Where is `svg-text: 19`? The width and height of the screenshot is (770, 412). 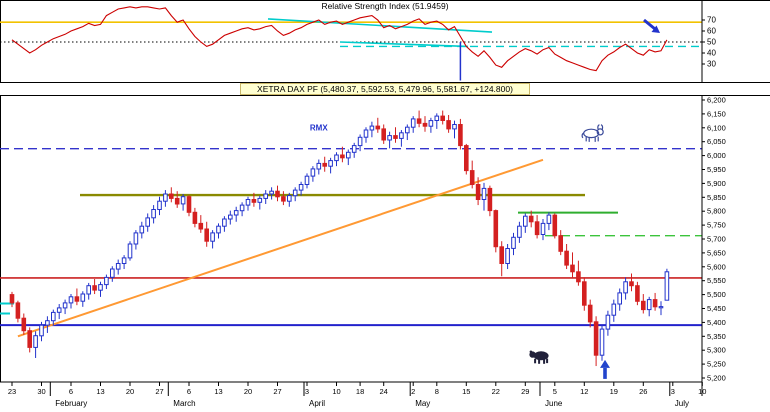
svg-text: 19 is located at coordinates (614, 391).